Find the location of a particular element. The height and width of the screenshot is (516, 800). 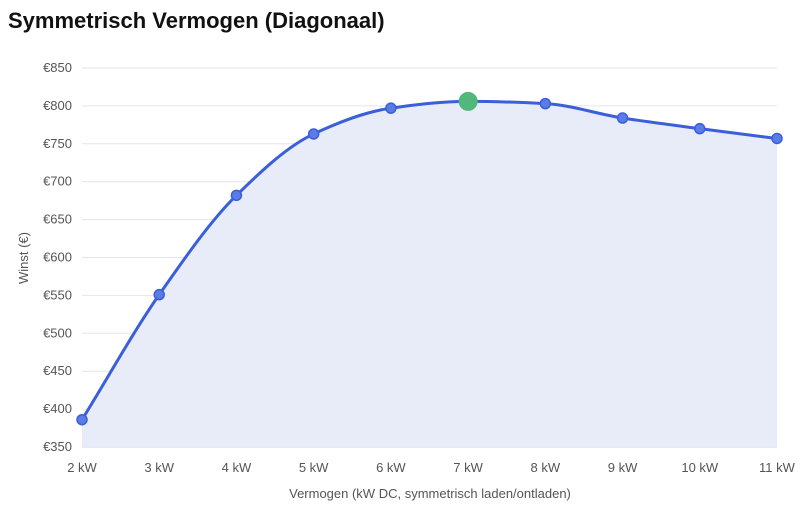

y-tick-label: €400 is located at coordinates (57, 408).